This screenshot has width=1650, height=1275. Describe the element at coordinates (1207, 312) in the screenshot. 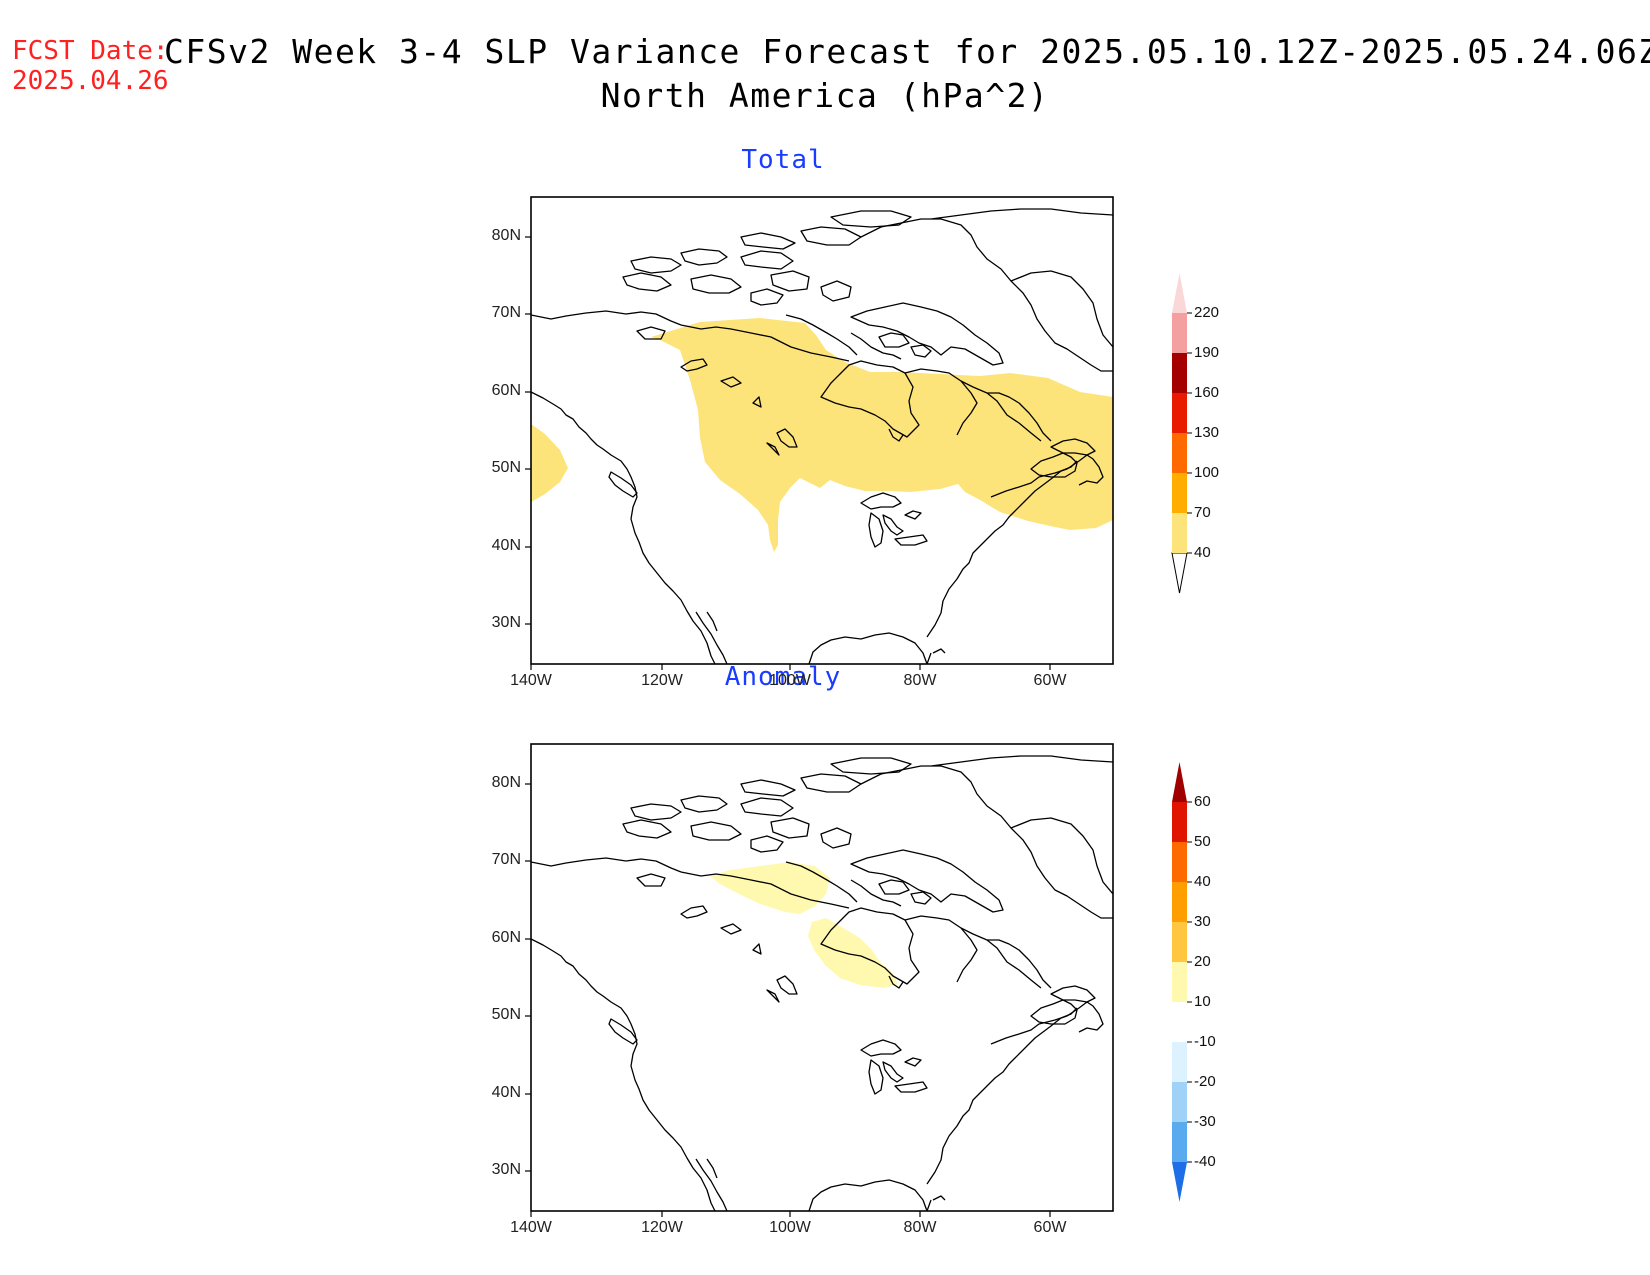

I see `colorbar-label: 220` at that location.